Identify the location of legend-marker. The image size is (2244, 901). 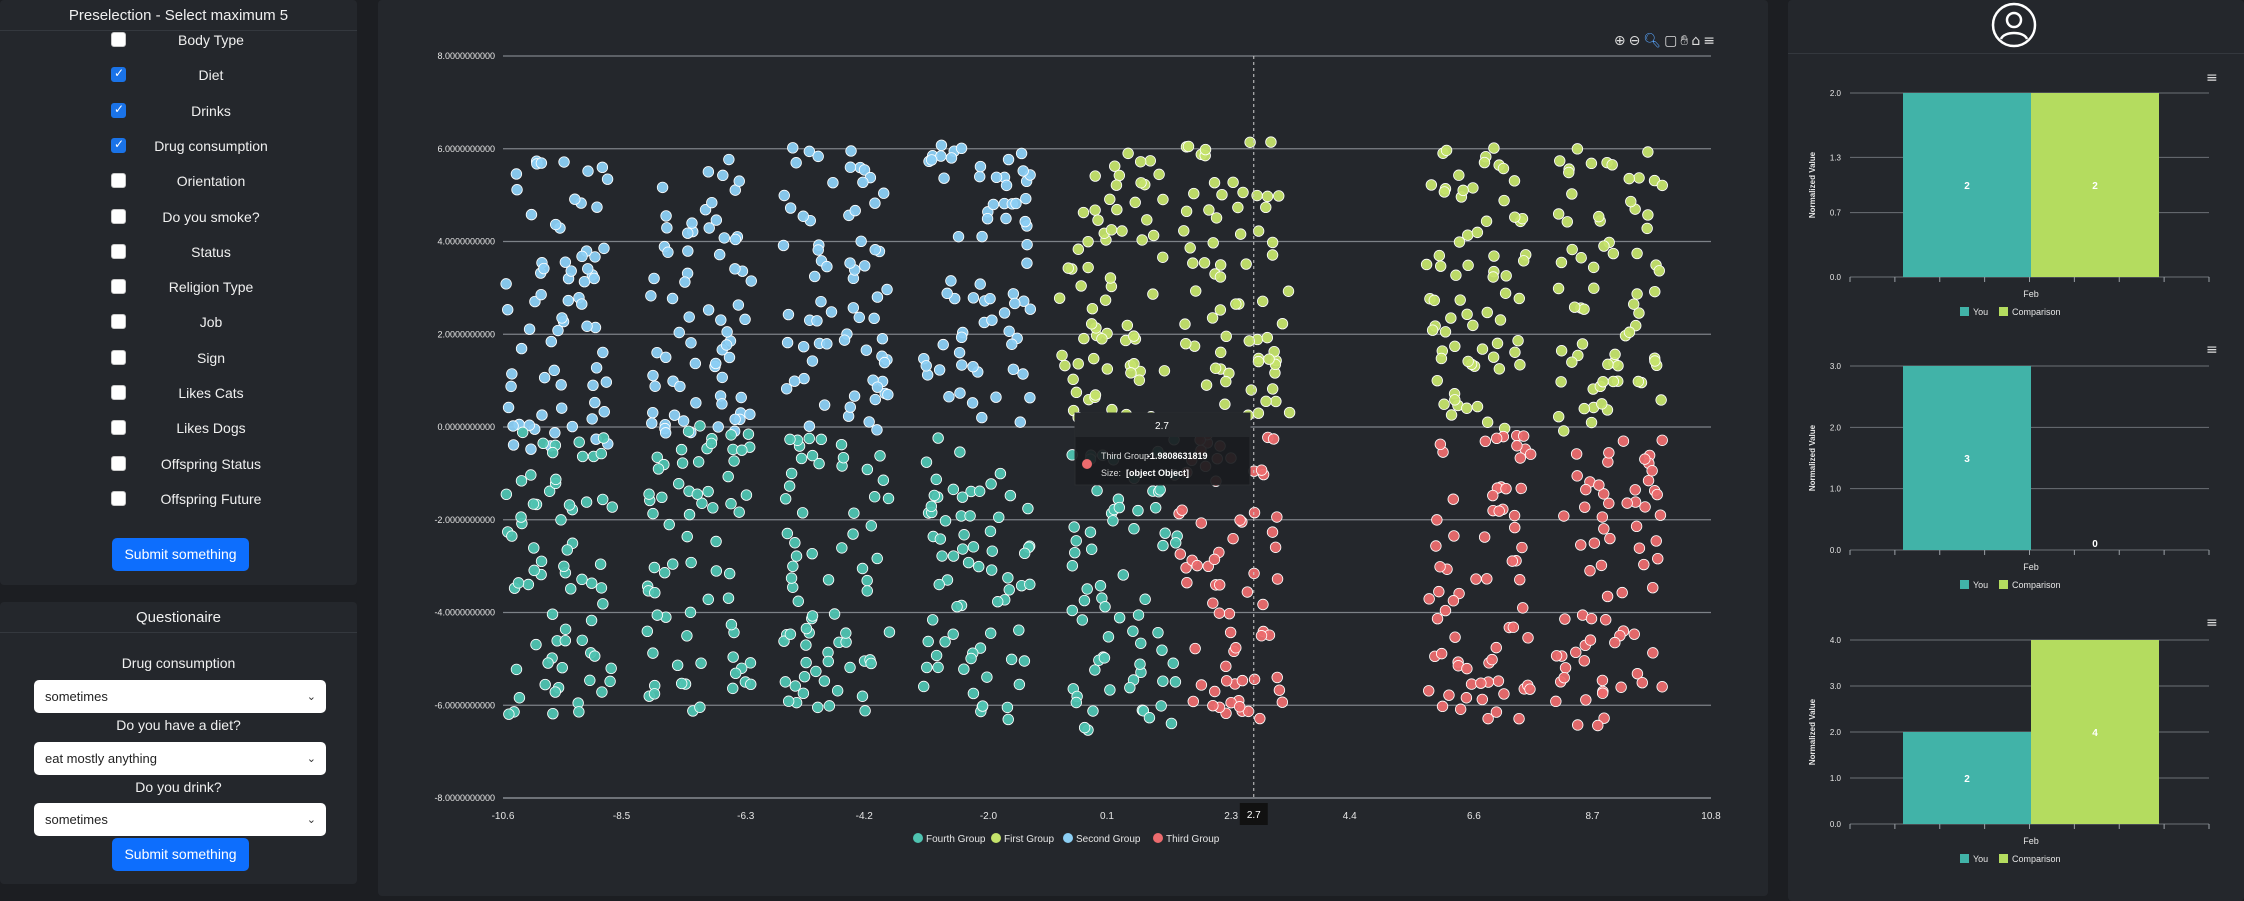
(1964, 311).